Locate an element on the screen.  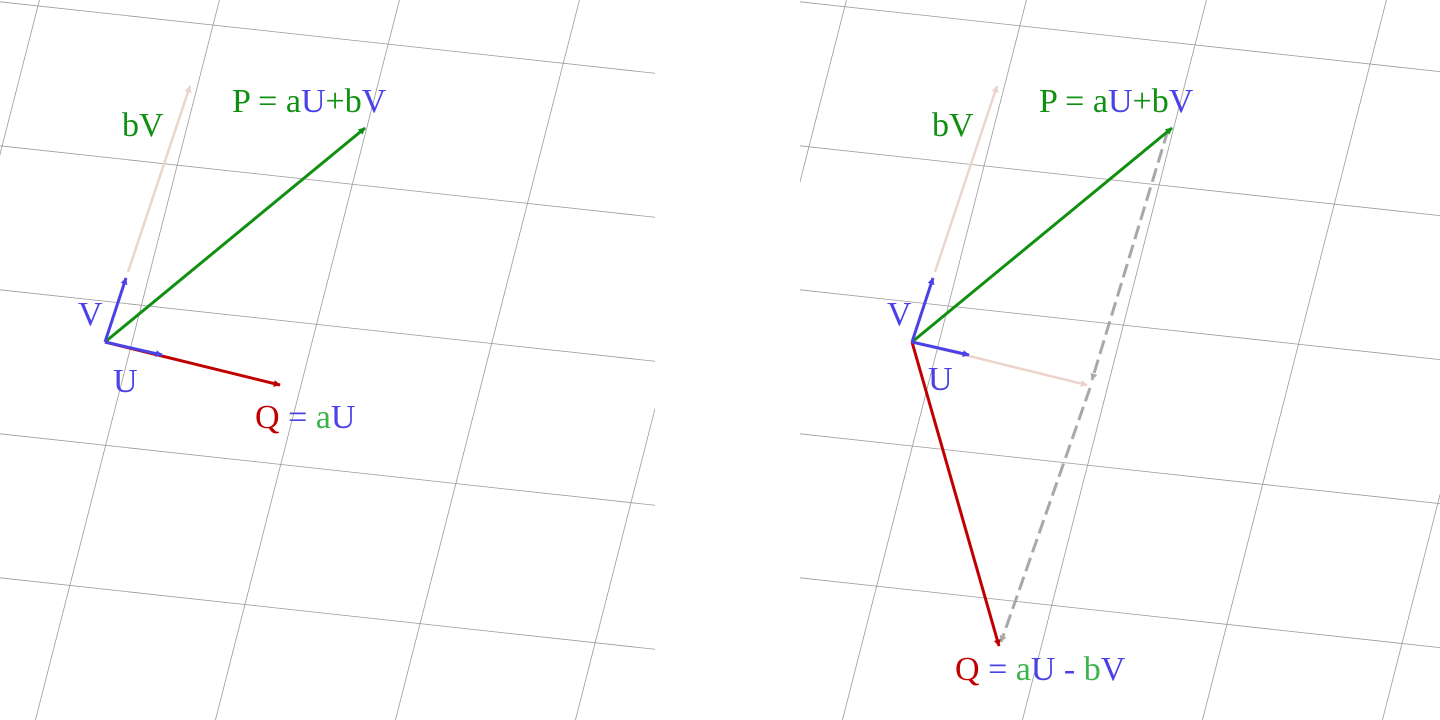
left-label-q: Q = aU is located at coordinates (305, 417).